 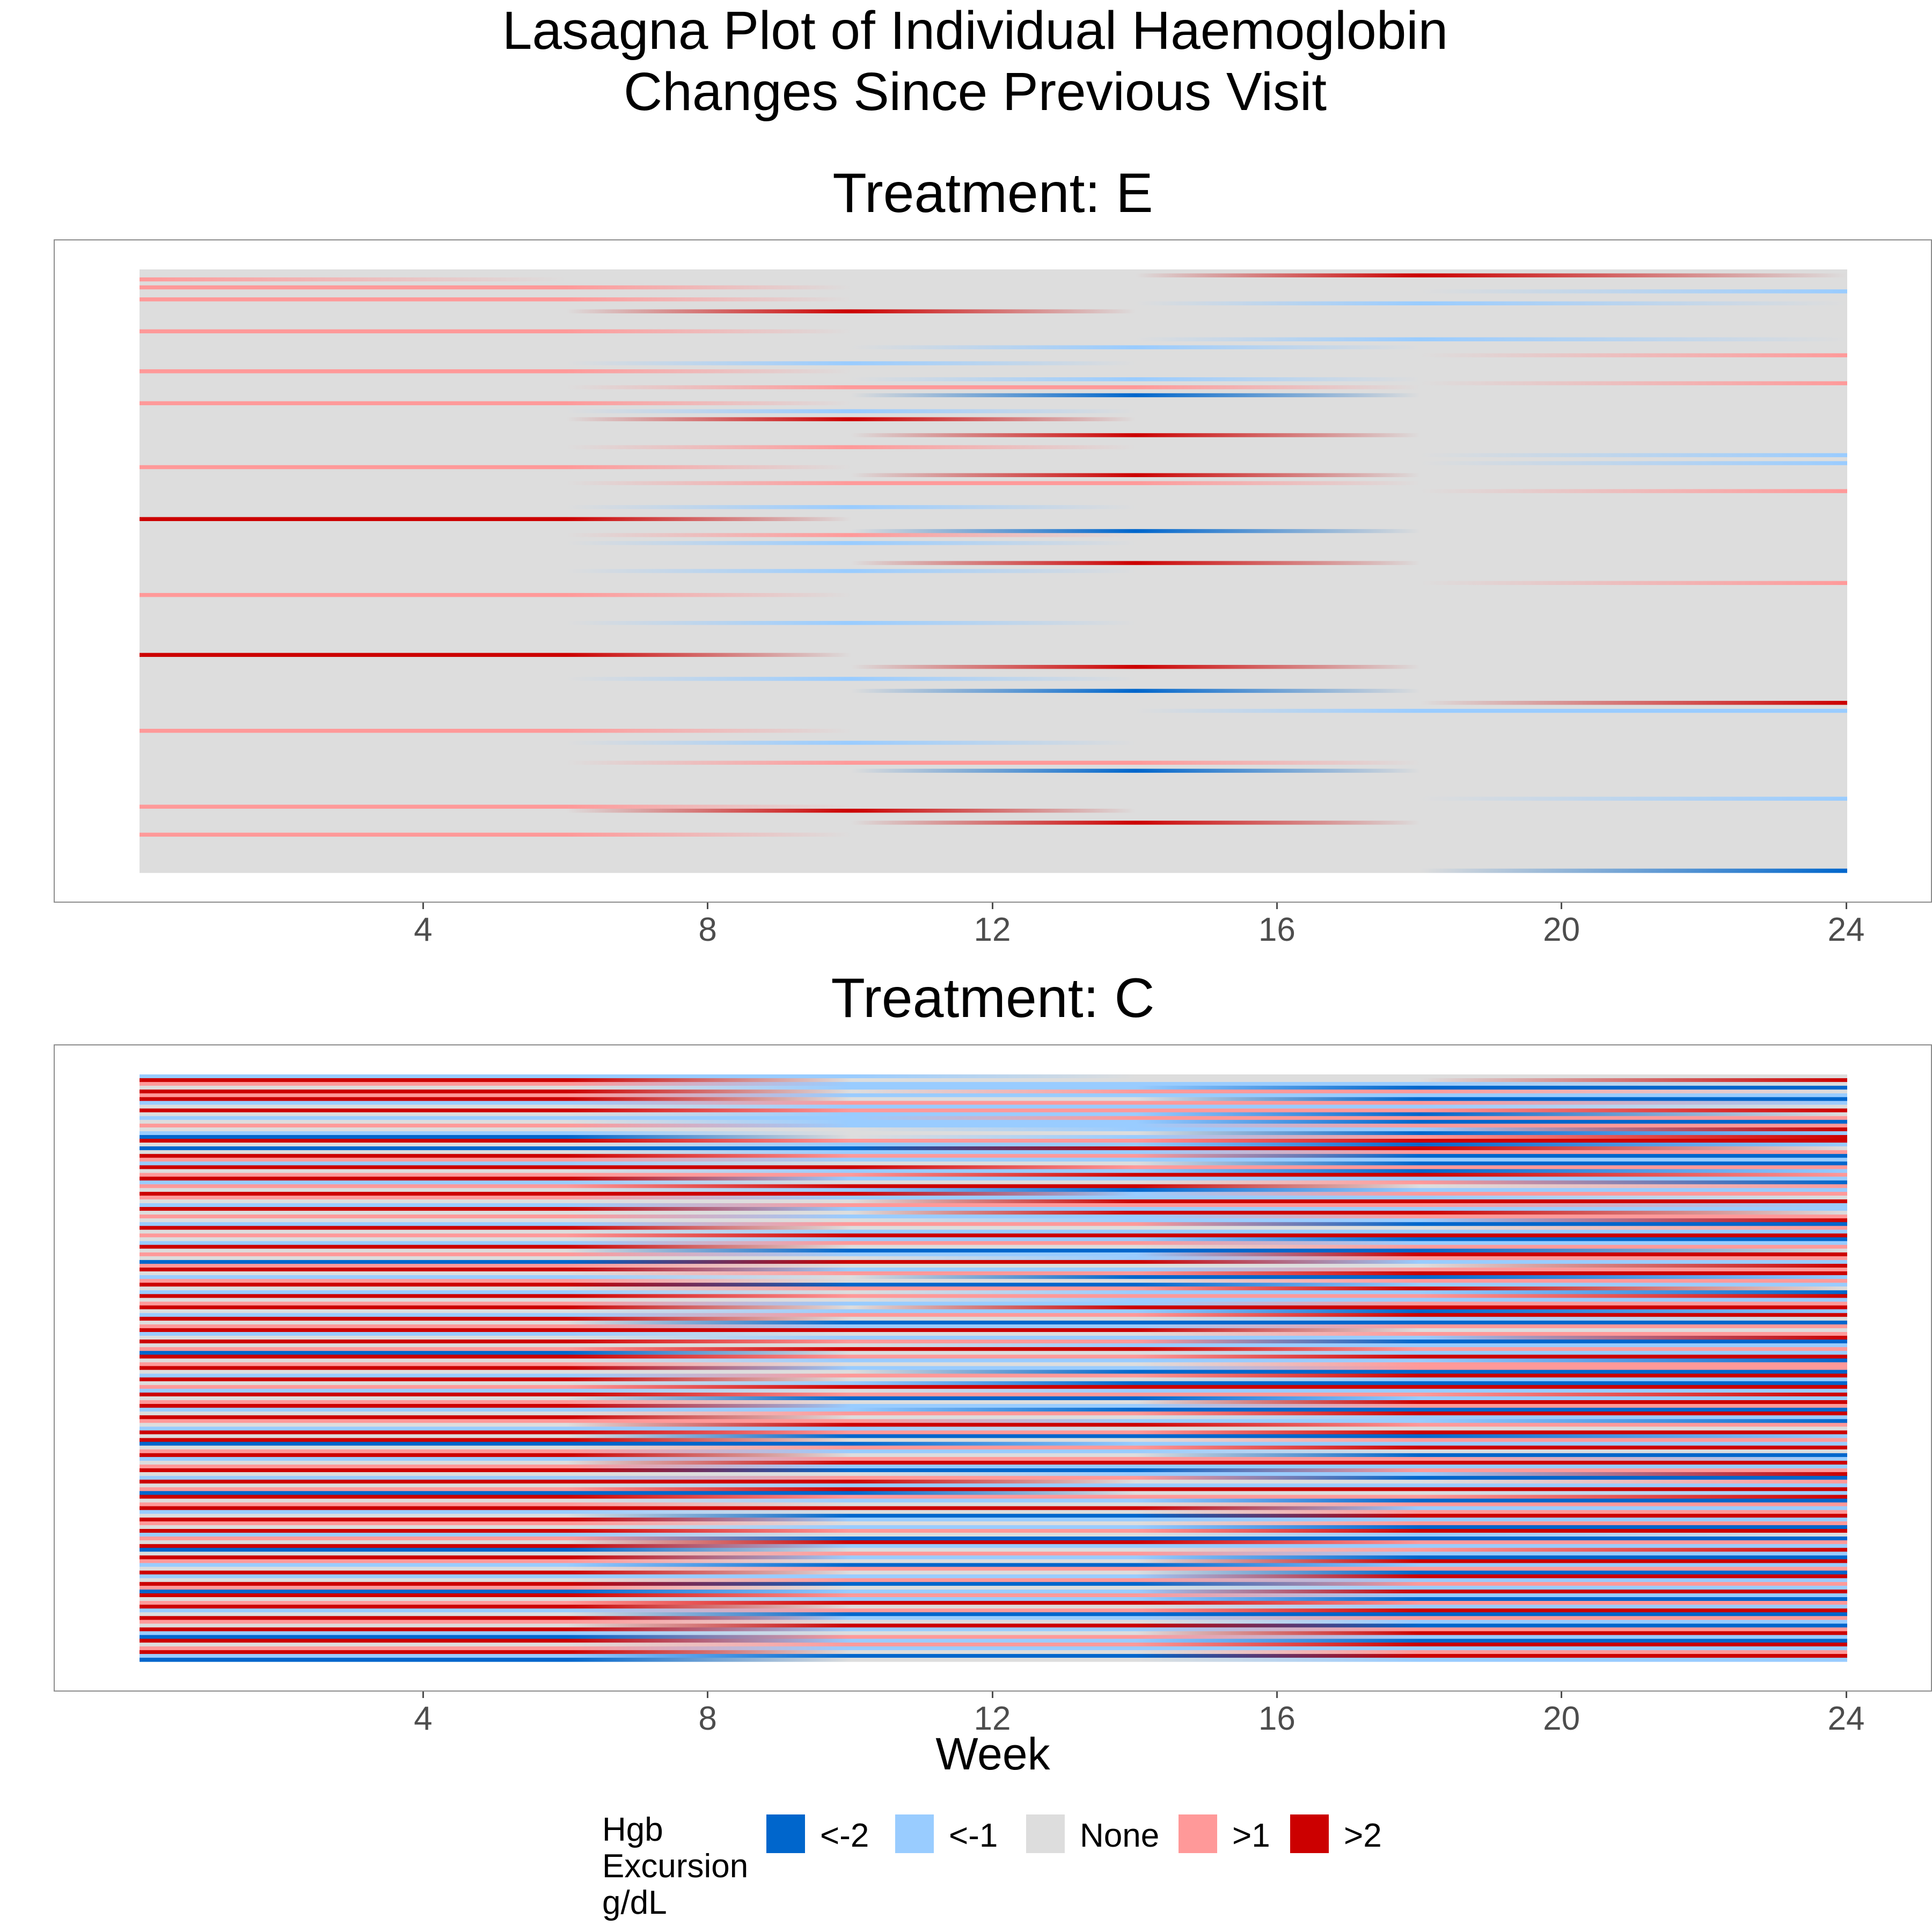 What do you see at coordinates (1846, 929) in the screenshot?
I see `x-tick-label: 24` at bounding box center [1846, 929].